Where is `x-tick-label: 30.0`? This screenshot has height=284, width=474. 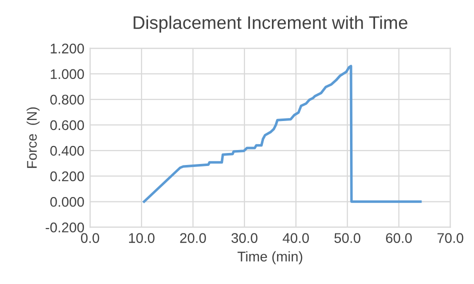
x-tick-label: 30.0 is located at coordinates (244, 238).